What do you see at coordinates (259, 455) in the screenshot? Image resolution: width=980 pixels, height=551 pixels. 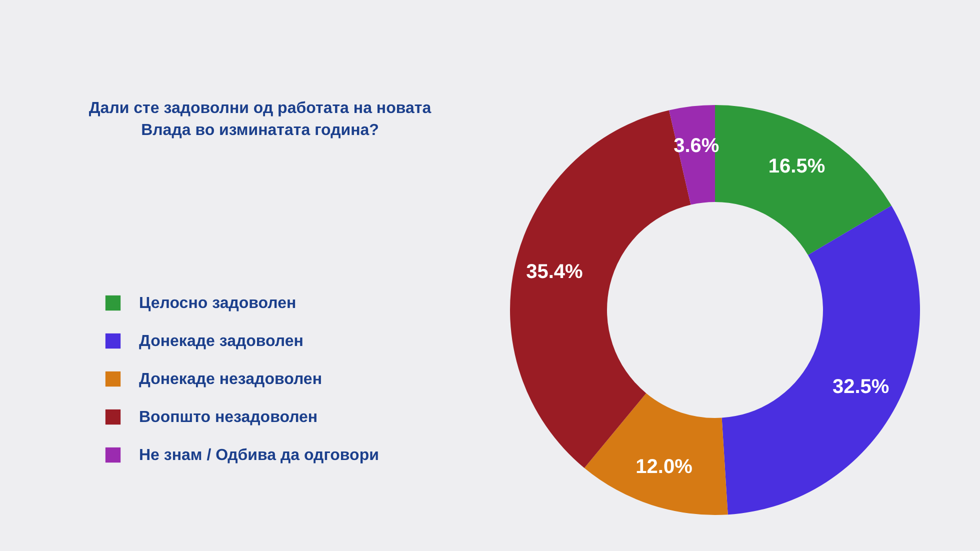 I see `legend-label: Не знам / Одбива да одговори` at bounding box center [259, 455].